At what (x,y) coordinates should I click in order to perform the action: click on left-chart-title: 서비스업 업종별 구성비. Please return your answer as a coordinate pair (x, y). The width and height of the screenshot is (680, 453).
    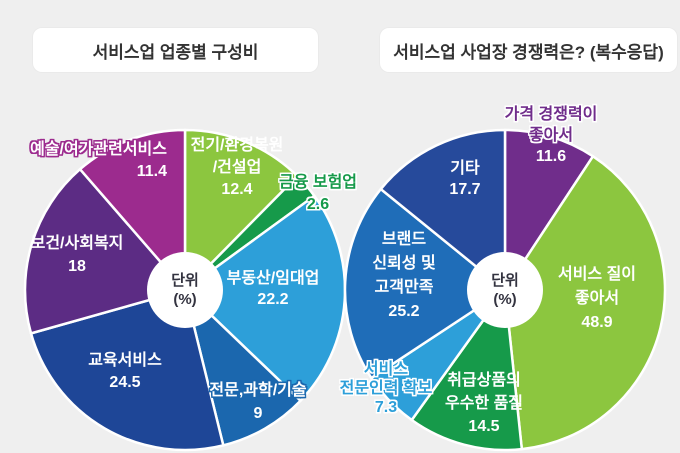
    Looking at the image, I should click on (175, 50).